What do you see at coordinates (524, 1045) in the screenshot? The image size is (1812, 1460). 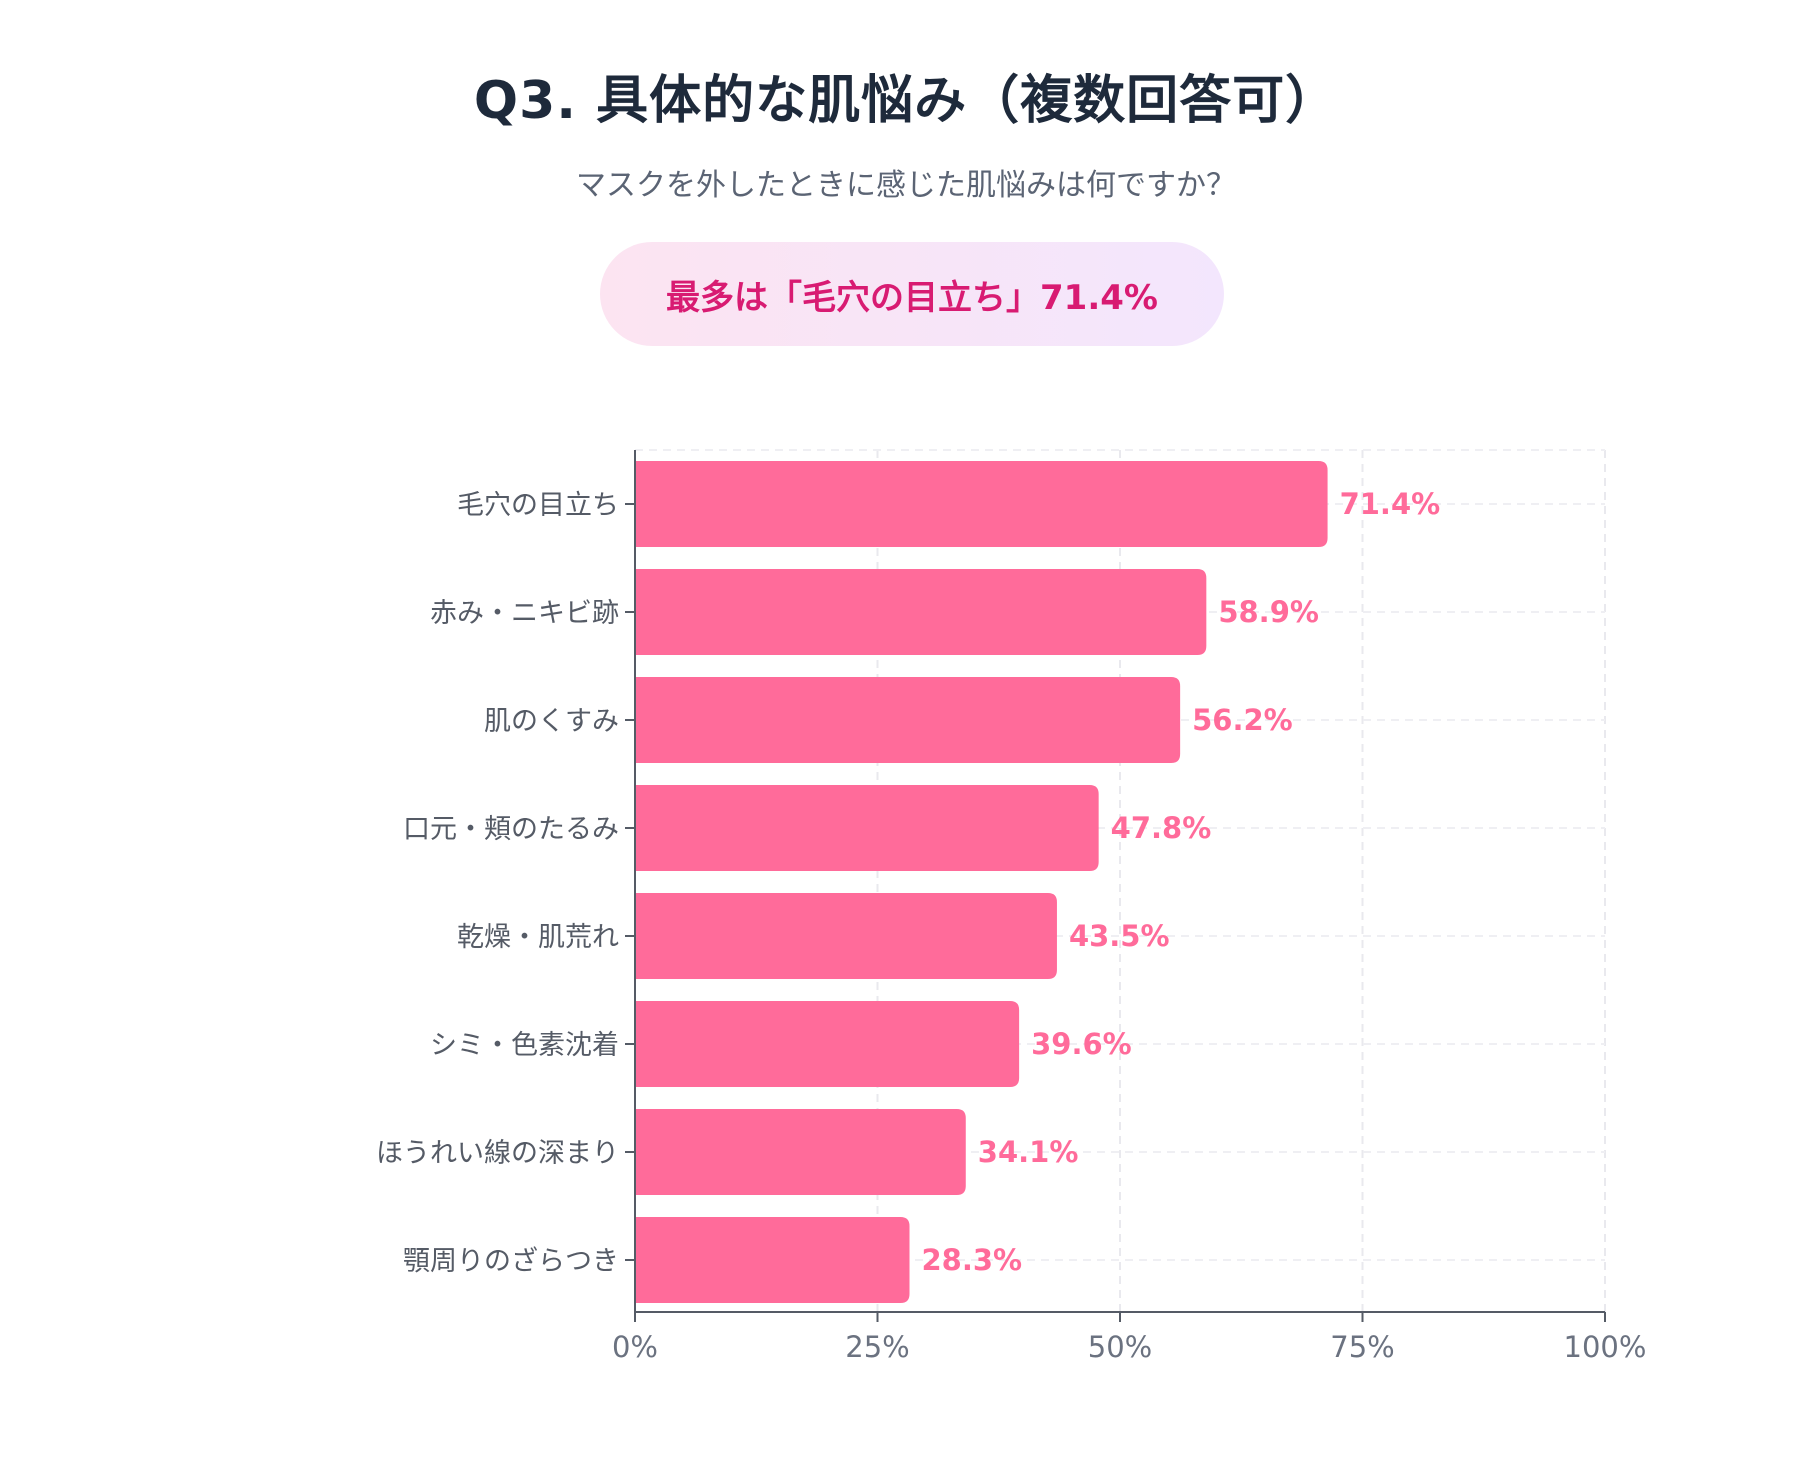 I see `category-label: シミ・色素沈着` at bounding box center [524, 1045].